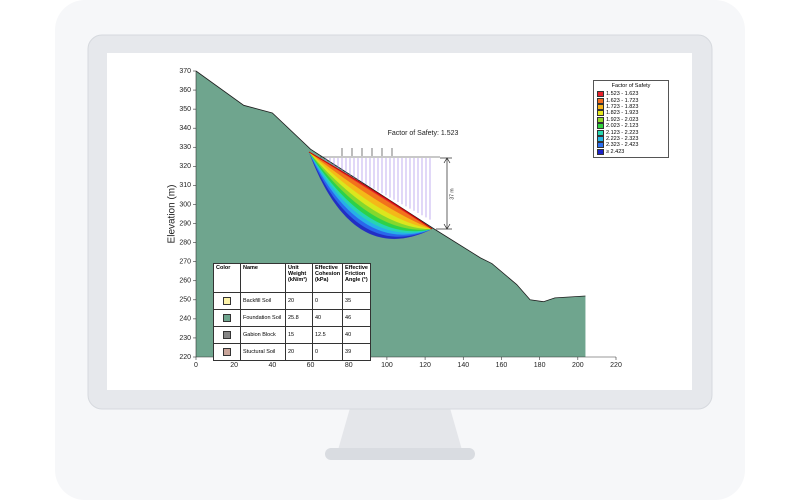 The image size is (800, 500). I want to click on legend-label: 1.923 - 2.023, so click(622, 119).